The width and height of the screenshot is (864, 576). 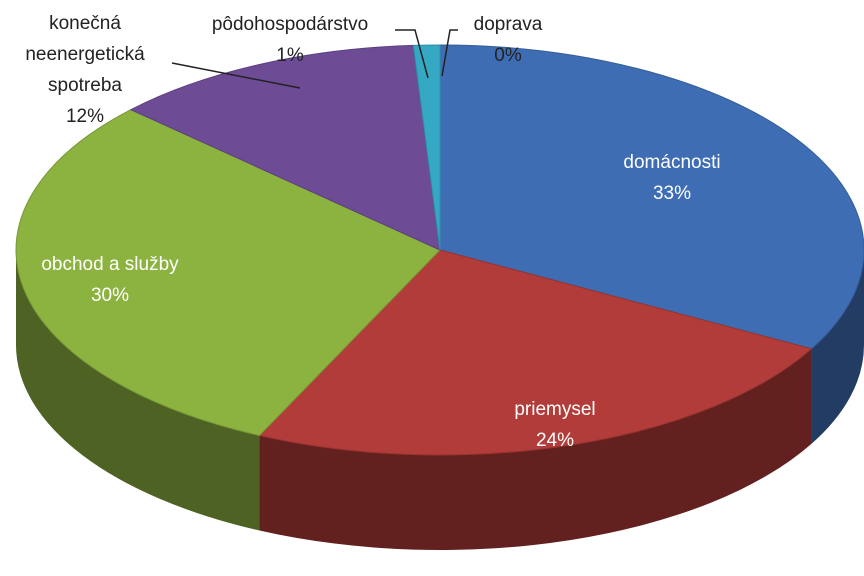 What do you see at coordinates (555, 440) in the screenshot?
I see `value-label: 24%` at bounding box center [555, 440].